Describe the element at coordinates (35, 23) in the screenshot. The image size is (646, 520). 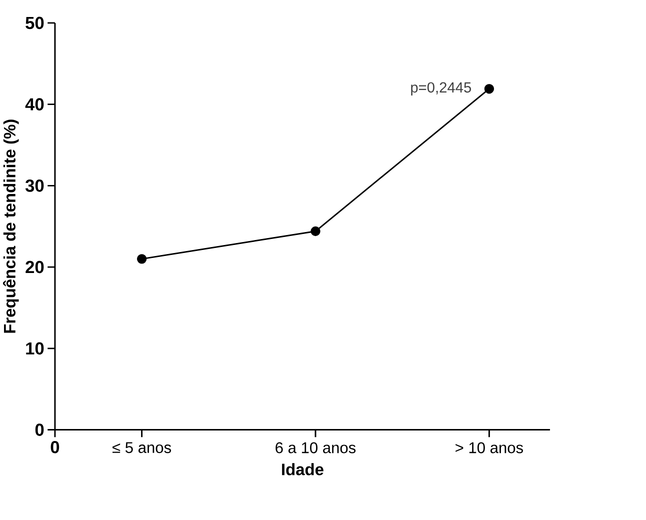
I see `y-tick-label: 50` at that location.